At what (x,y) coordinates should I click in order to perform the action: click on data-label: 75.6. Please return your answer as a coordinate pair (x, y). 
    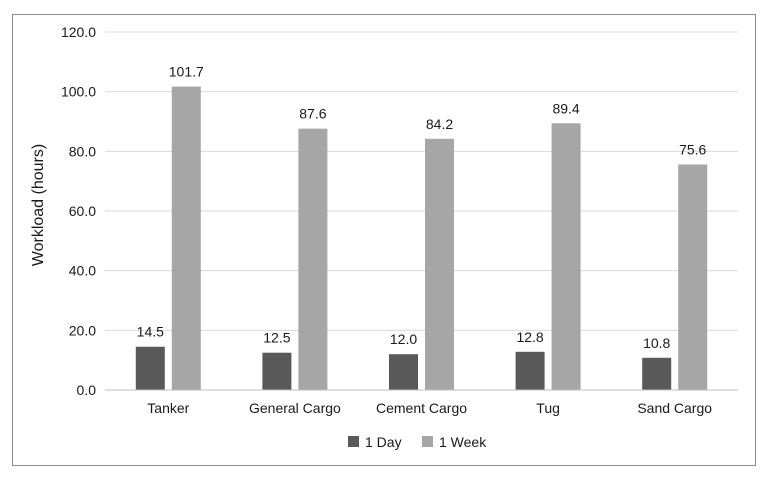
    Looking at the image, I should click on (692, 149).